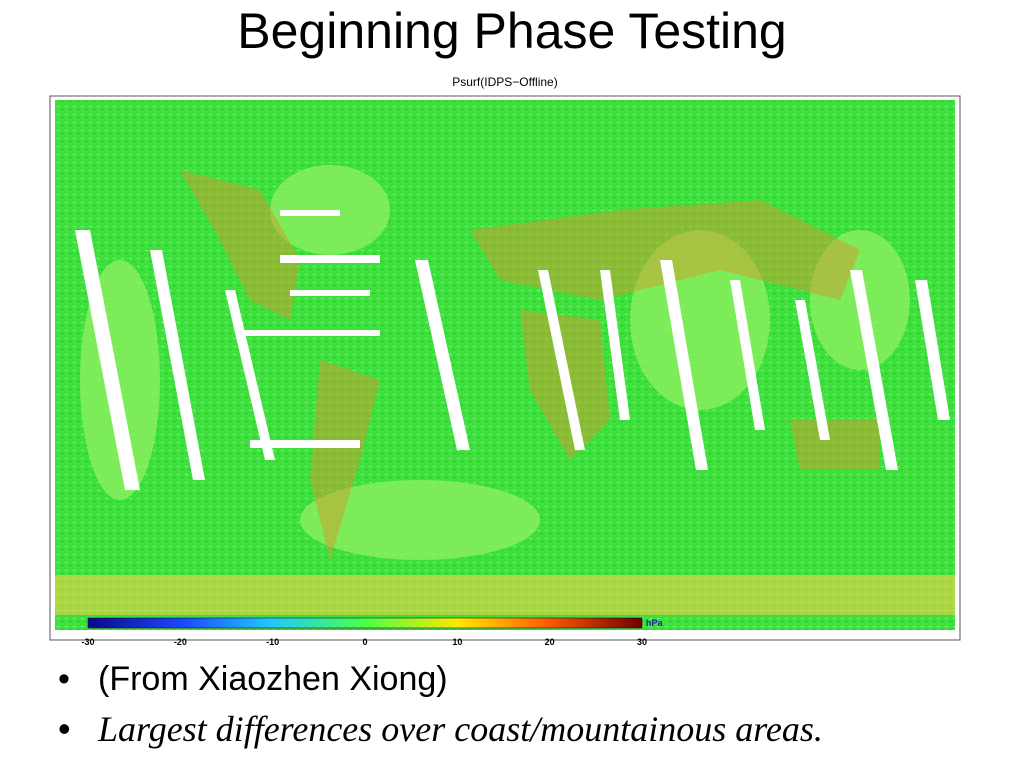 Image resolution: width=1024 pixels, height=768 pixels. Describe the element at coordinates (642, 642) in the screenshot. I see `colorbar-tick-label: 30` at that location.